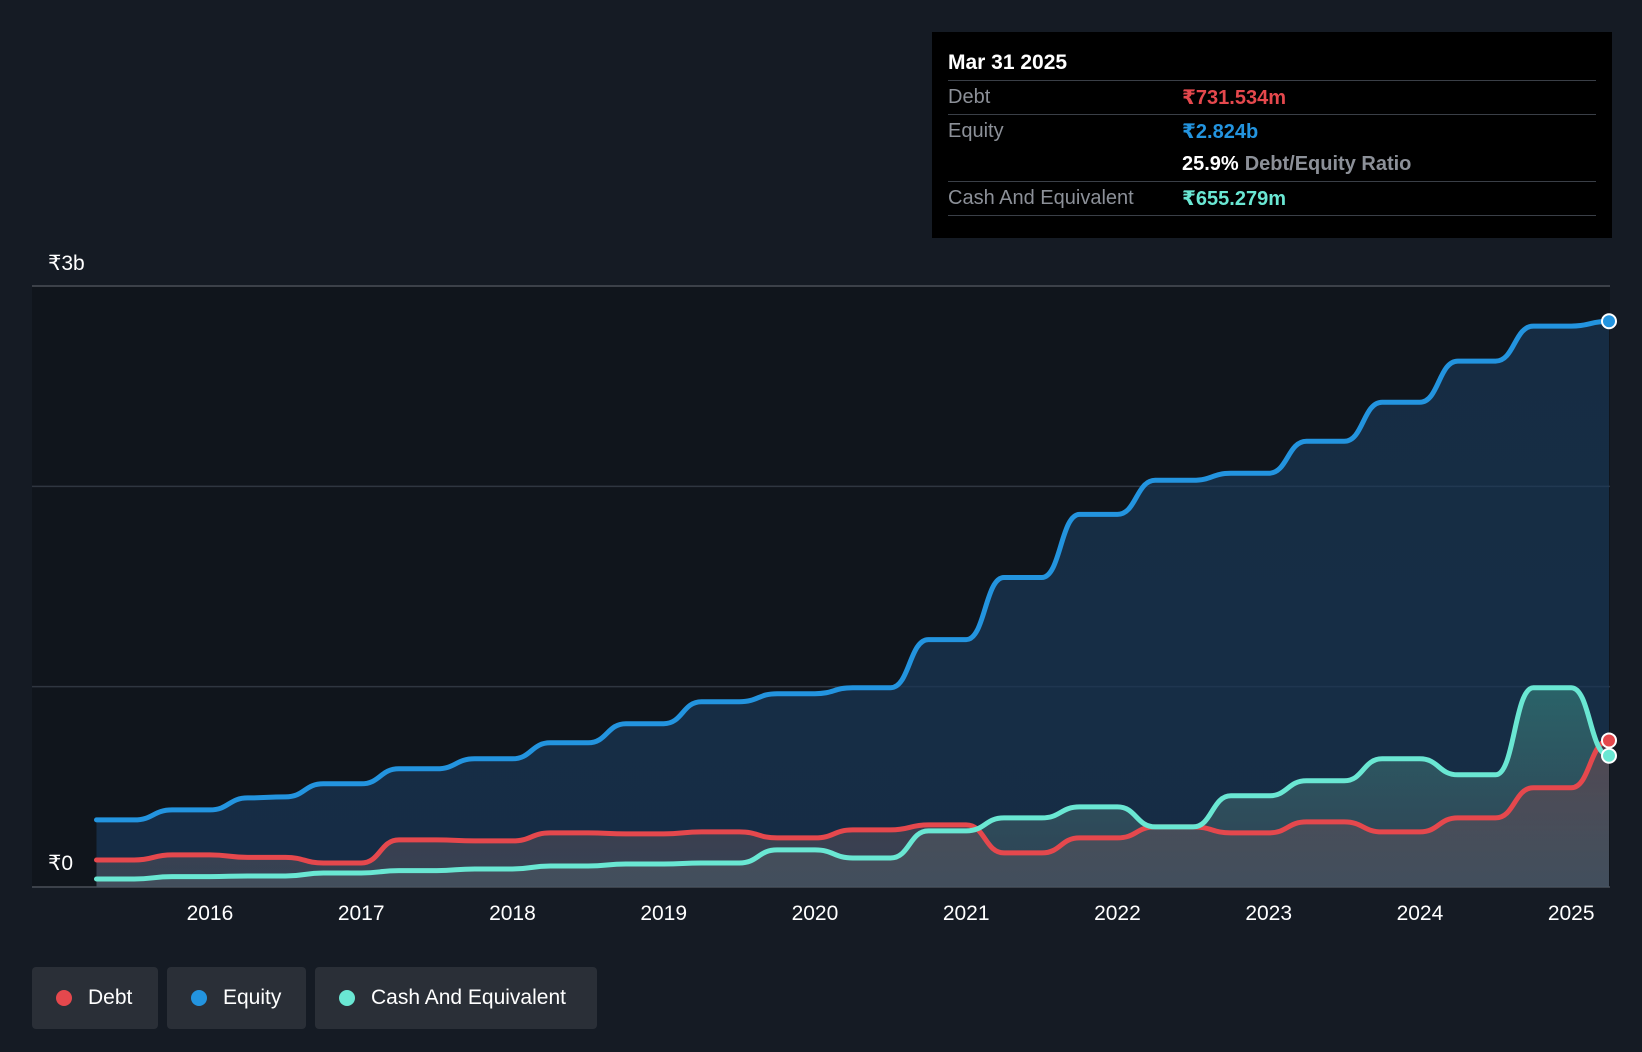  I want to click on cash-dot-icon, so click(347, 998).